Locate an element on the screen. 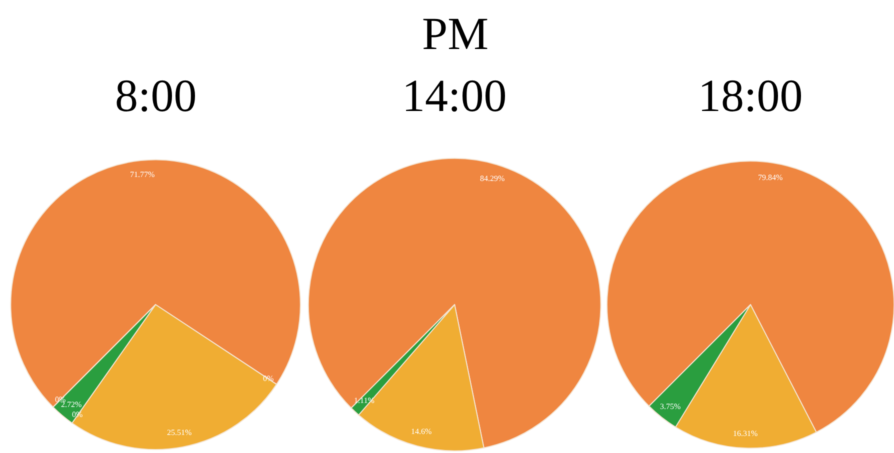 The width and height of the screenshot is (894, 453). chart-subtitle: 14:00 is located at coordinates (454, 95).